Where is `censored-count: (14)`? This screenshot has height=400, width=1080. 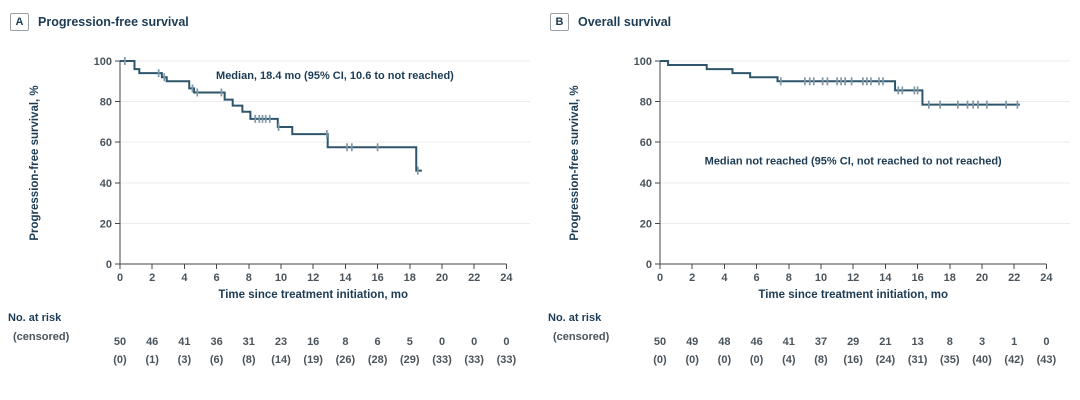
censored-count: (14) is located at coordinates (281, 360).